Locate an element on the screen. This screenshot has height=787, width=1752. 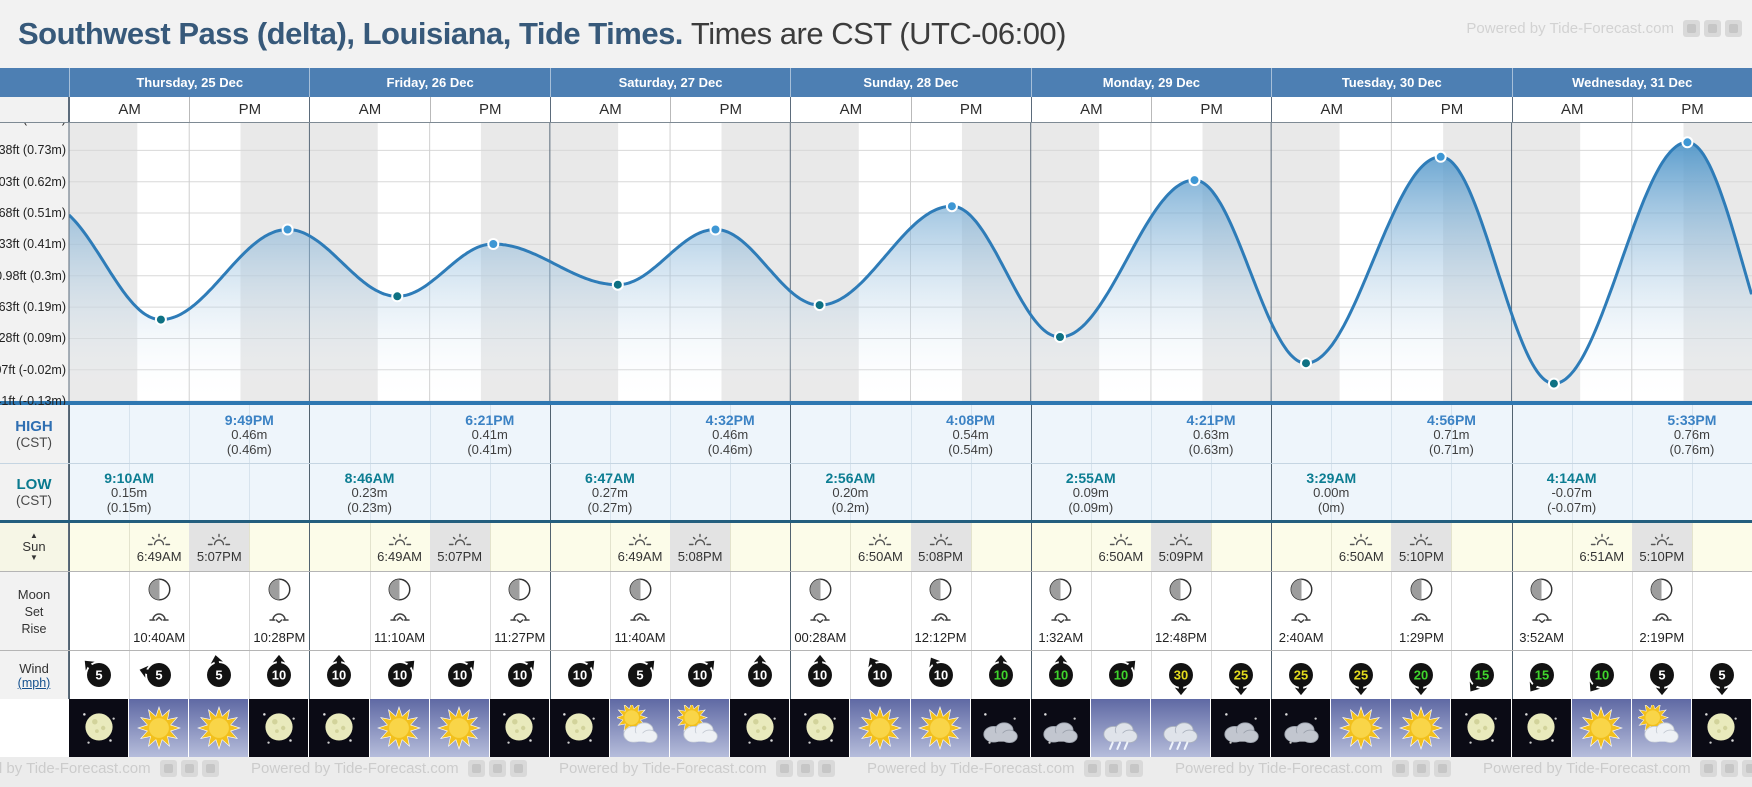
high-tide-value: 5:33PM 0.76m (0.76m) is located at coordinates (1692, 434).